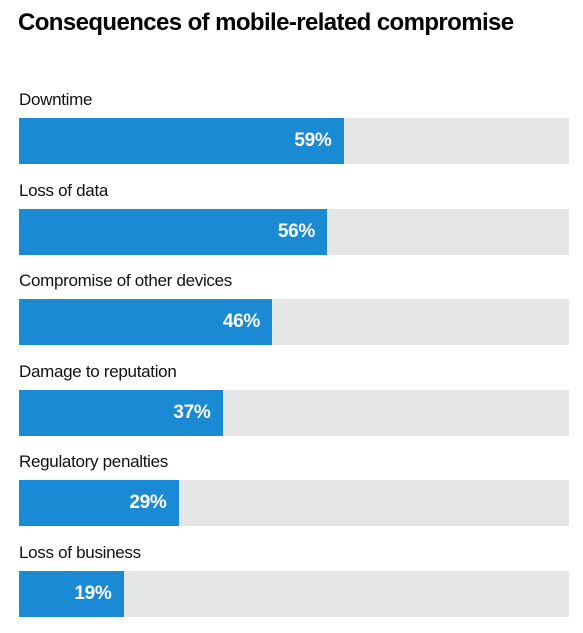 The image size is (583, 633). I want to click on bar-row: Downtime 59%, so click(291, 135).